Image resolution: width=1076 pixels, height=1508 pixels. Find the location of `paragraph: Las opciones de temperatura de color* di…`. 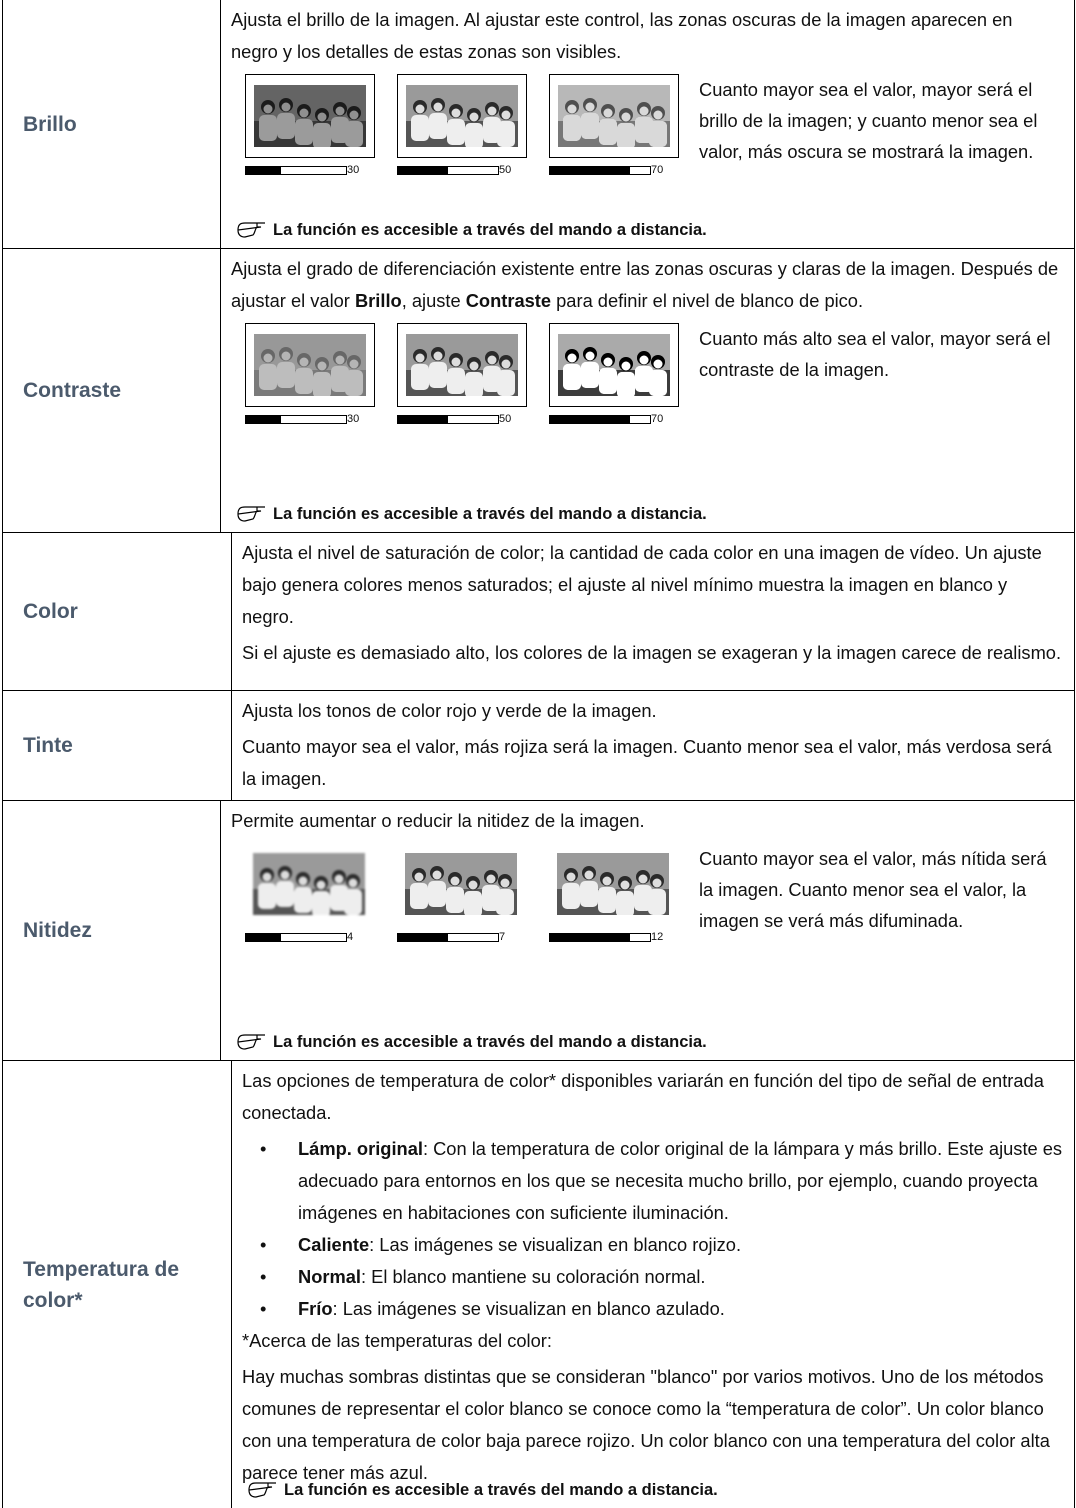

paragraph: Las opciones de temperatura de color* di… is located at coordinates (653, 1097).